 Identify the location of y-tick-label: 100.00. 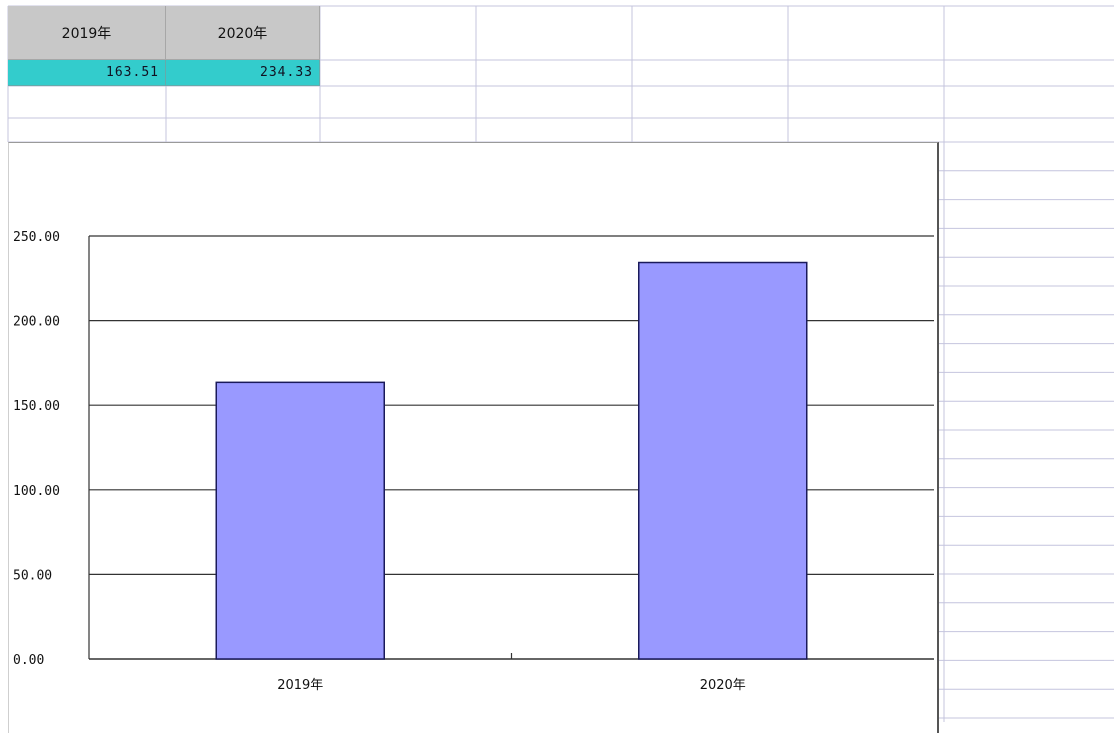
(36, 491).